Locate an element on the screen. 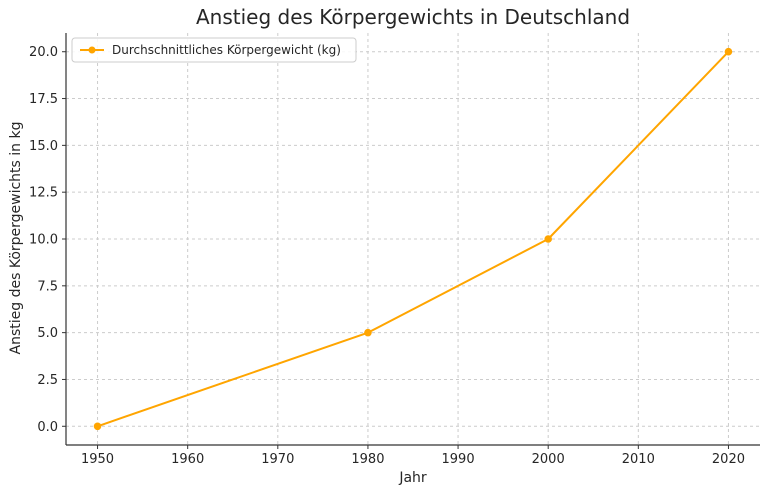  x-tick-label: 2000 is located at coordinates (548, 459).